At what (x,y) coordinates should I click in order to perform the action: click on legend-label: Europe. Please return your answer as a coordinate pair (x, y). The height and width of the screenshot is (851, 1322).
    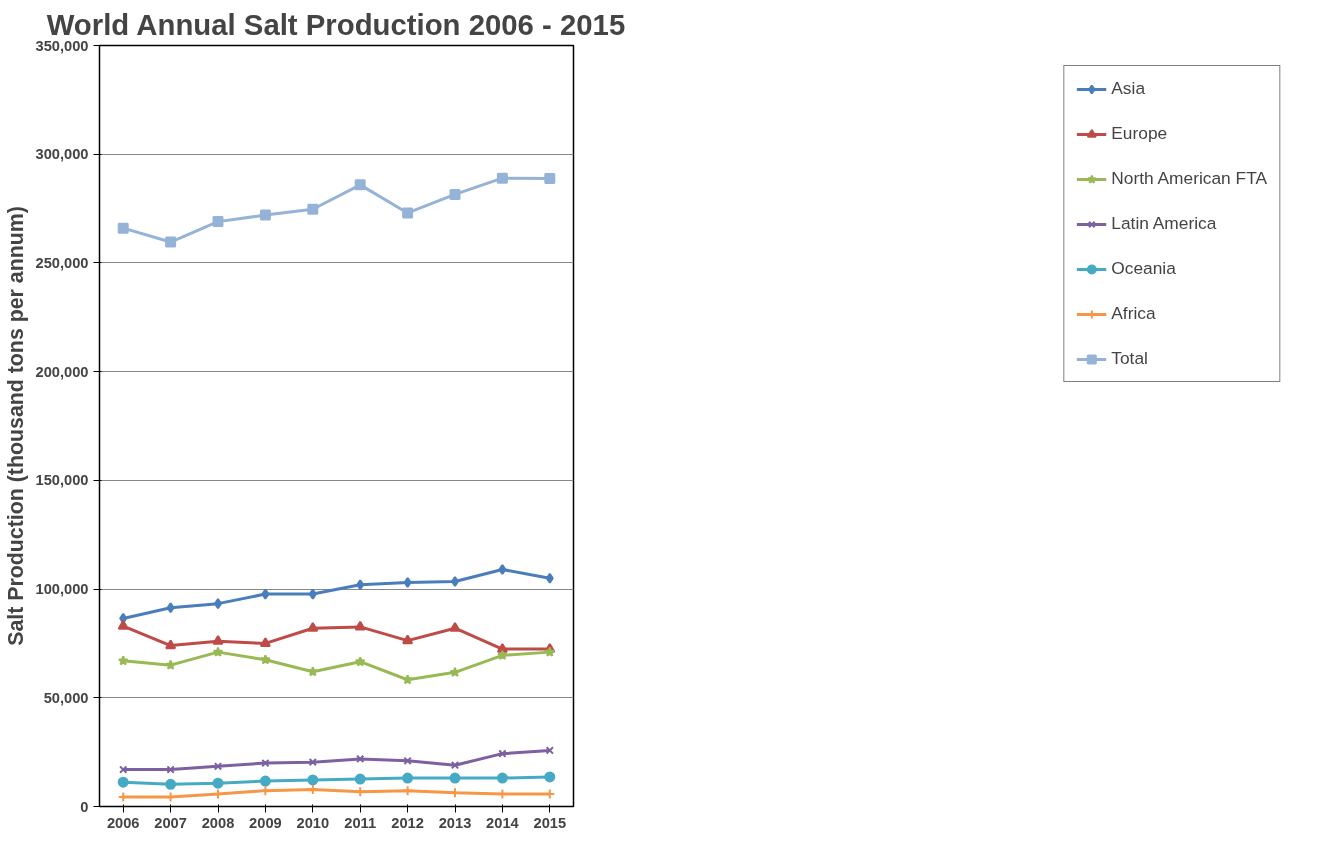
    Looking at the image, I should click on (1139, 133).